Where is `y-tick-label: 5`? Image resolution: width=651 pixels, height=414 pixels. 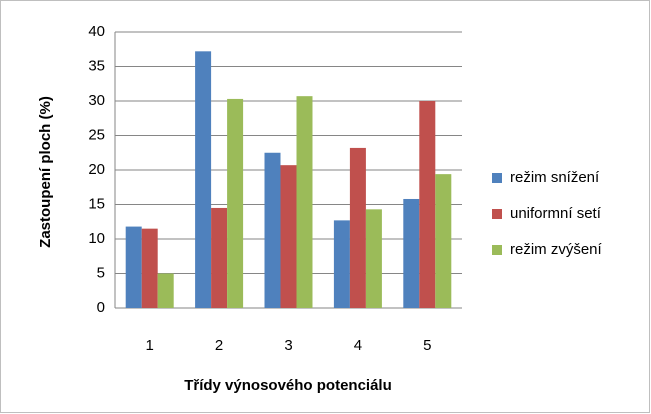 y-tick-label: 5 is located at coordinates (101, 272).